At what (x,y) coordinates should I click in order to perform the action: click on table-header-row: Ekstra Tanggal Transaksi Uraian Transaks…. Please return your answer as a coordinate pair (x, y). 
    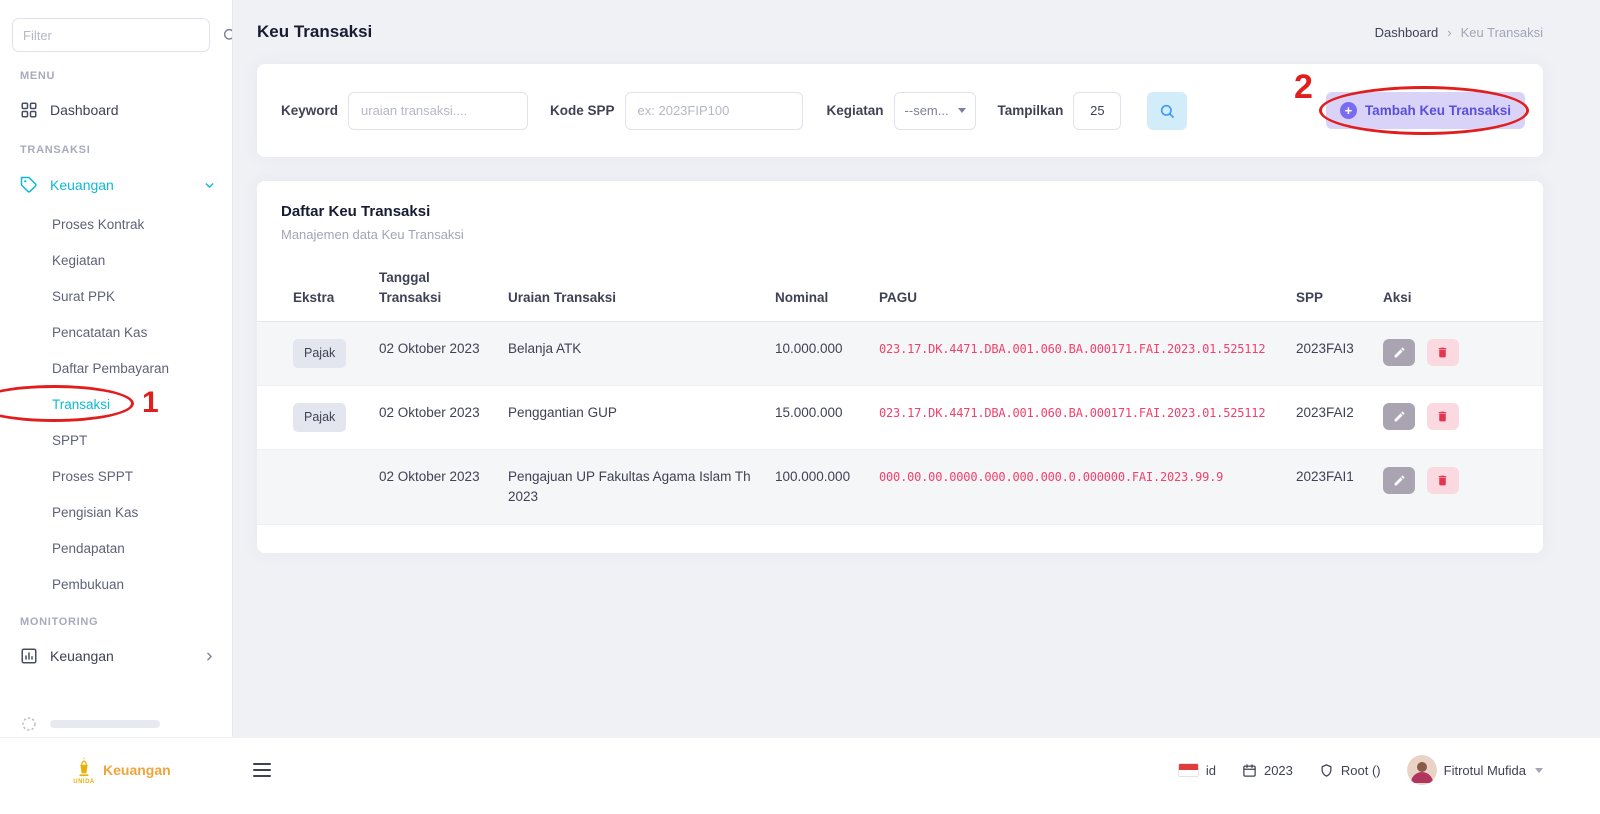
    Looking at the image, I should click on (900, 290).